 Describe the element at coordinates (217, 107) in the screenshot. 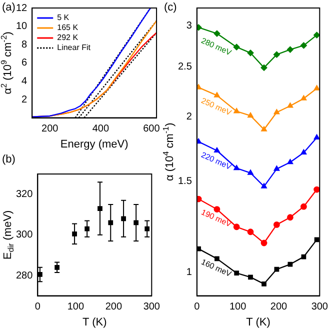

I see `text: 250 meV` at that location.